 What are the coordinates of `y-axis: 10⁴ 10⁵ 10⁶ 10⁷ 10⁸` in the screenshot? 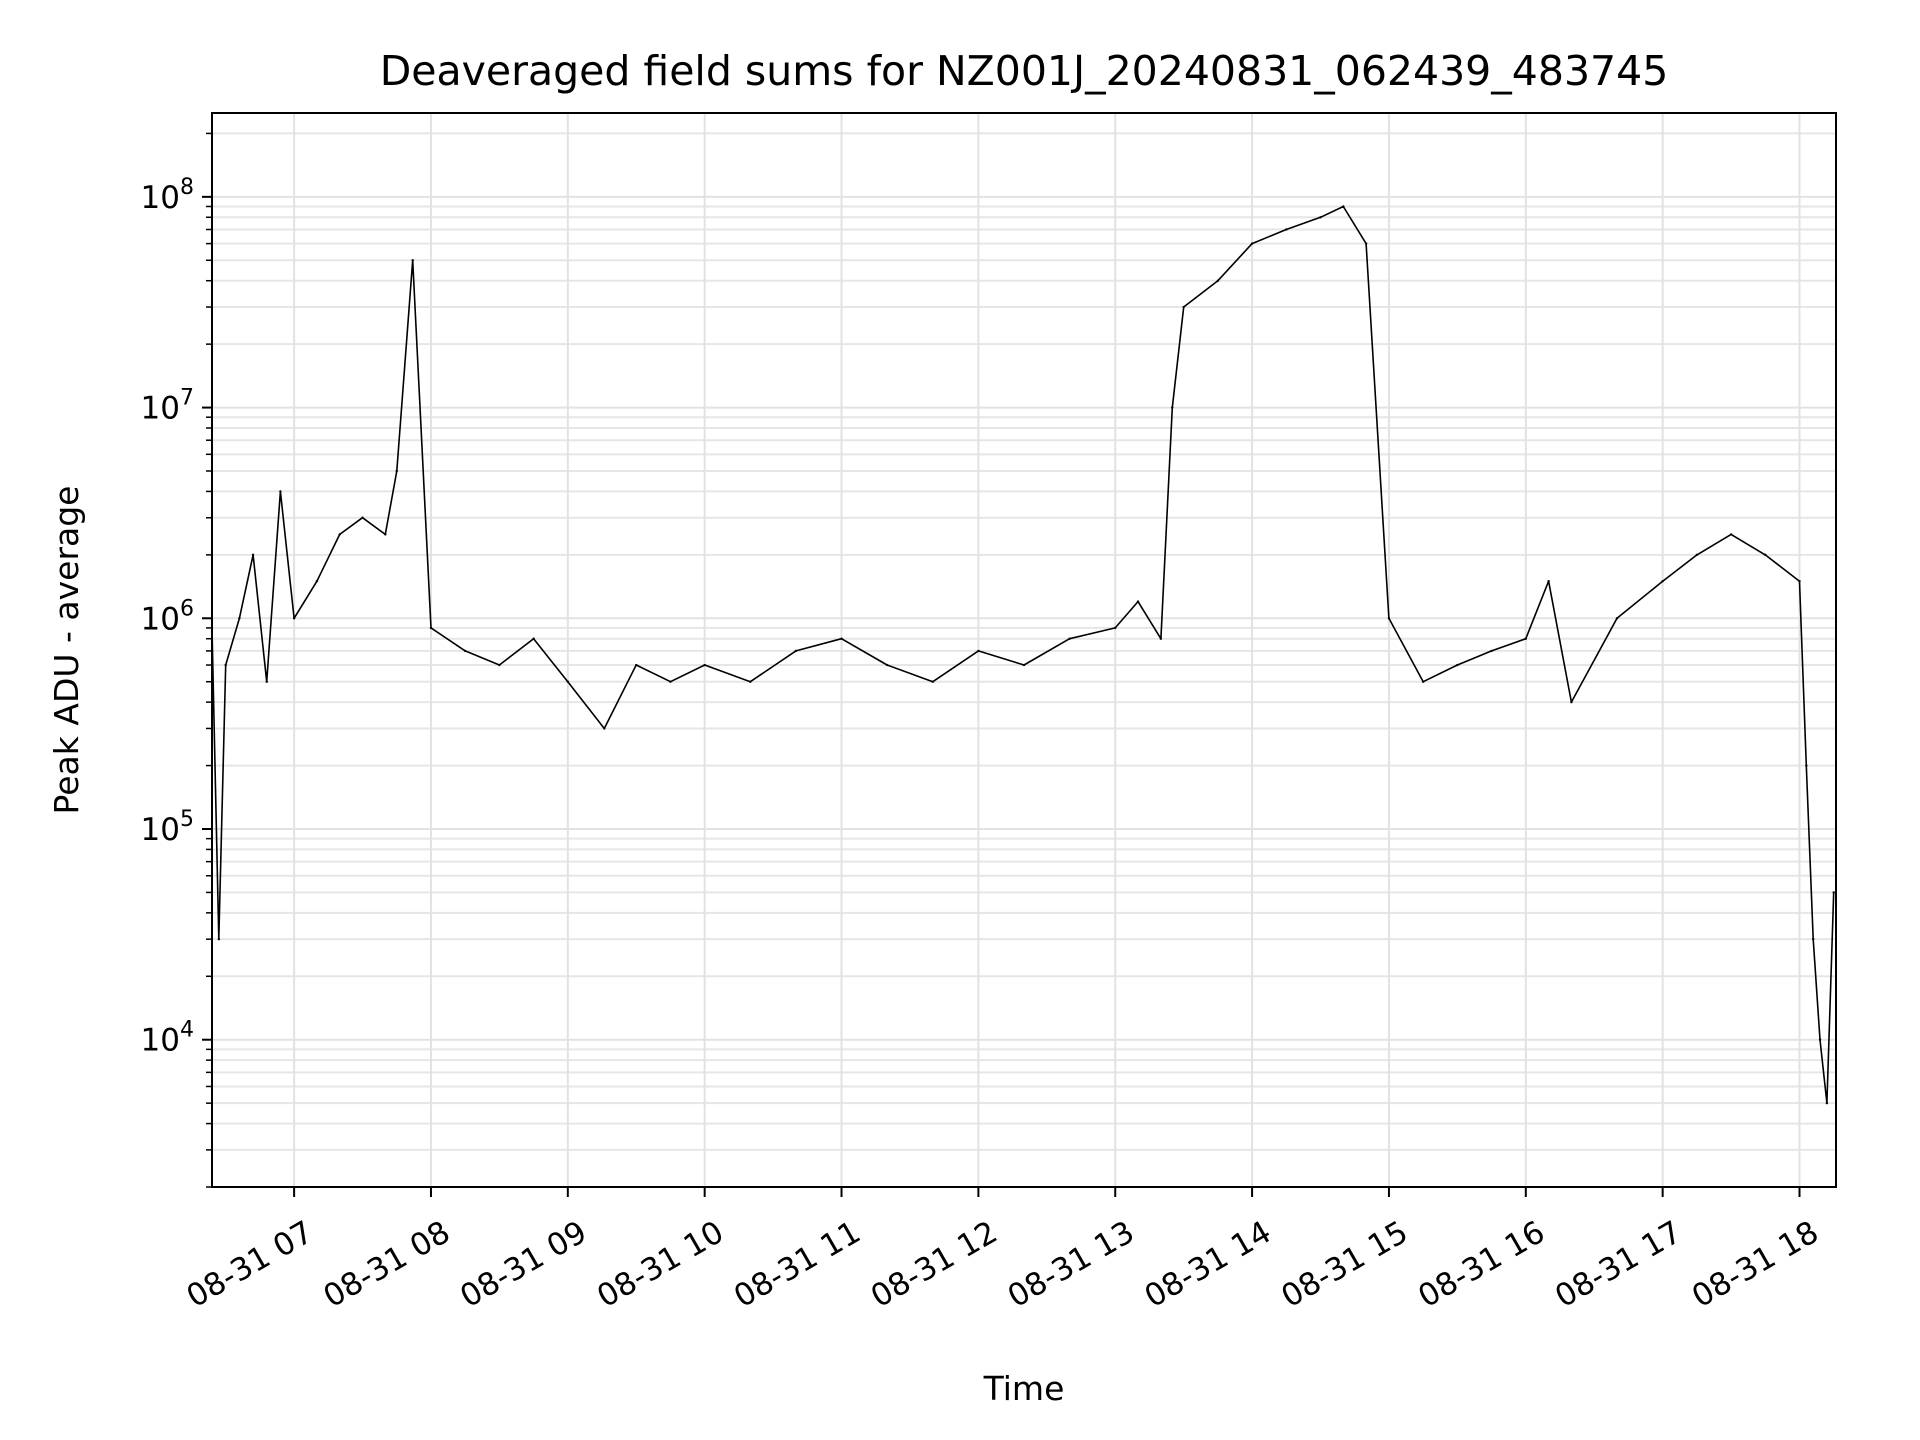 It's located at (176, 660).